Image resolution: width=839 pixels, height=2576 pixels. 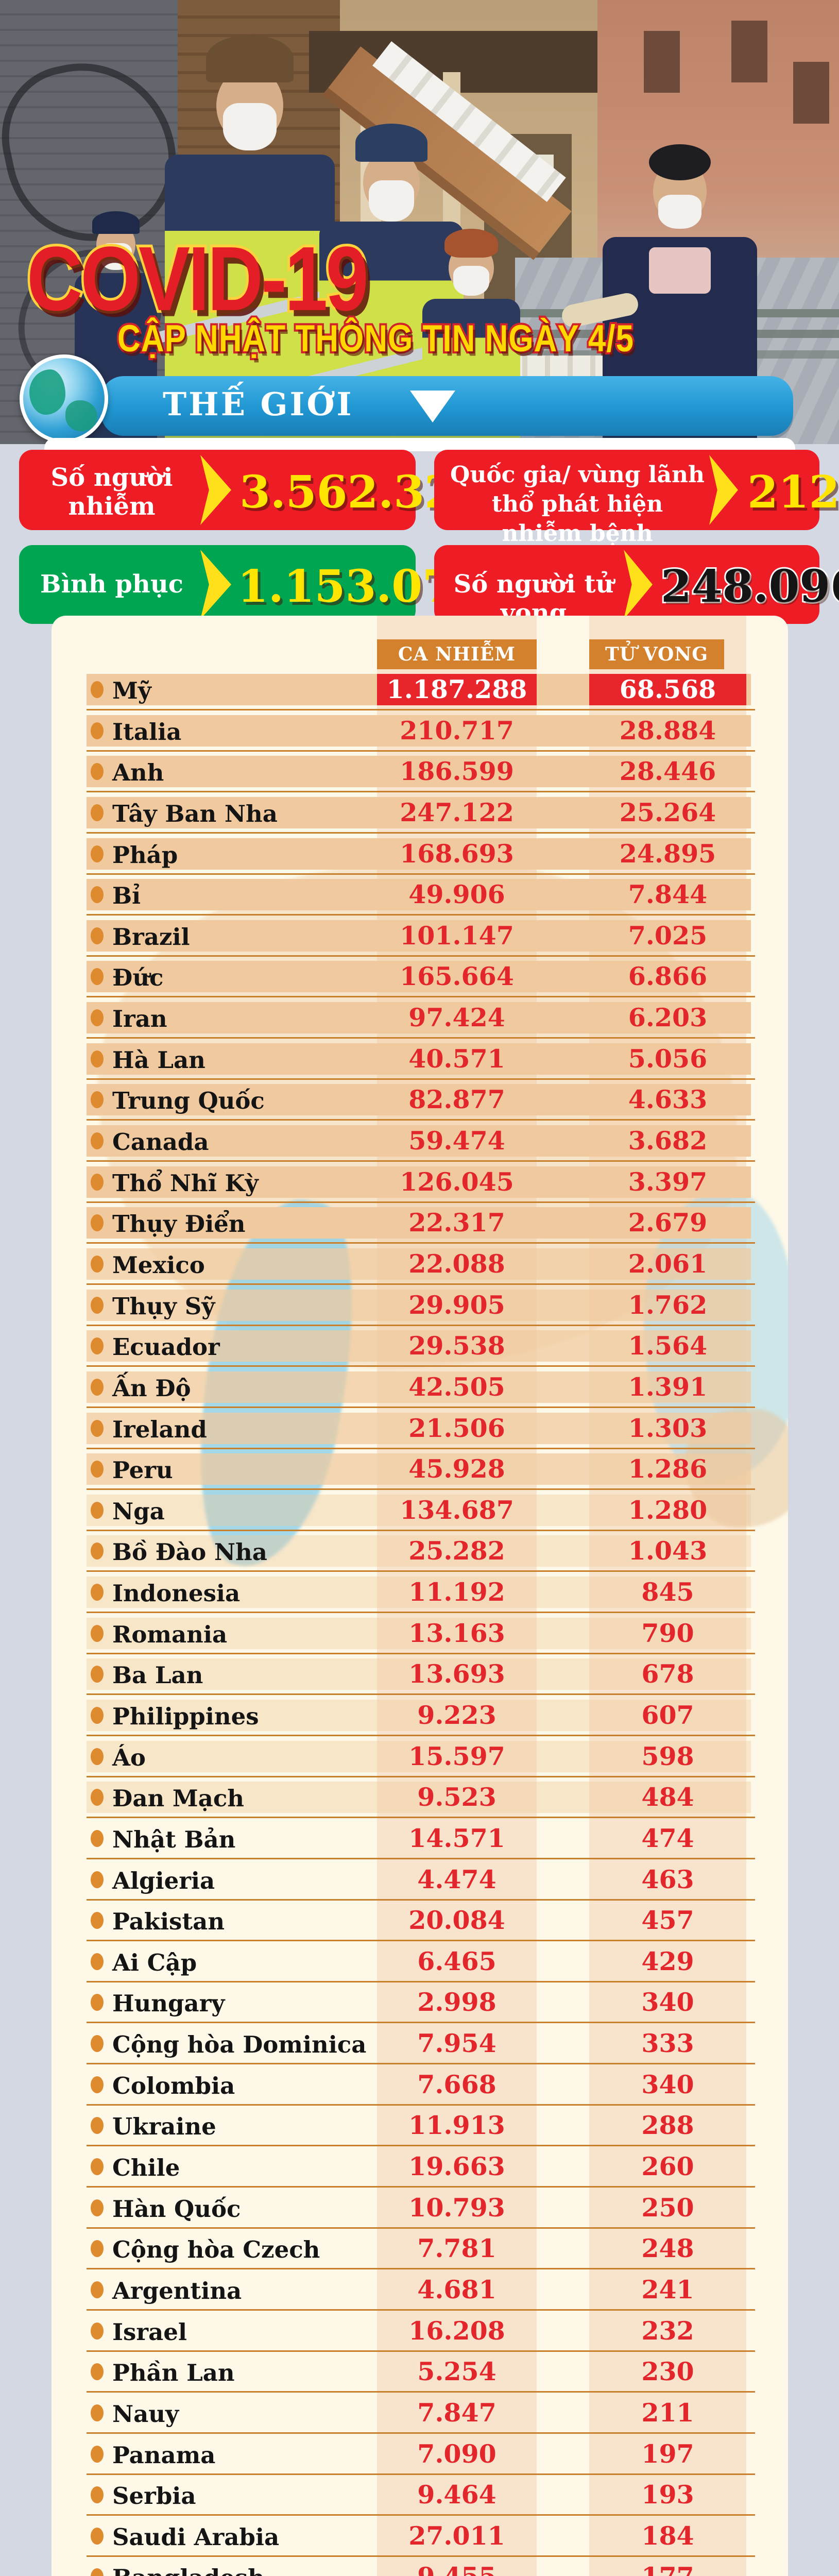 I want to click on country-deaths: 678, so click(x=667, y=1674).